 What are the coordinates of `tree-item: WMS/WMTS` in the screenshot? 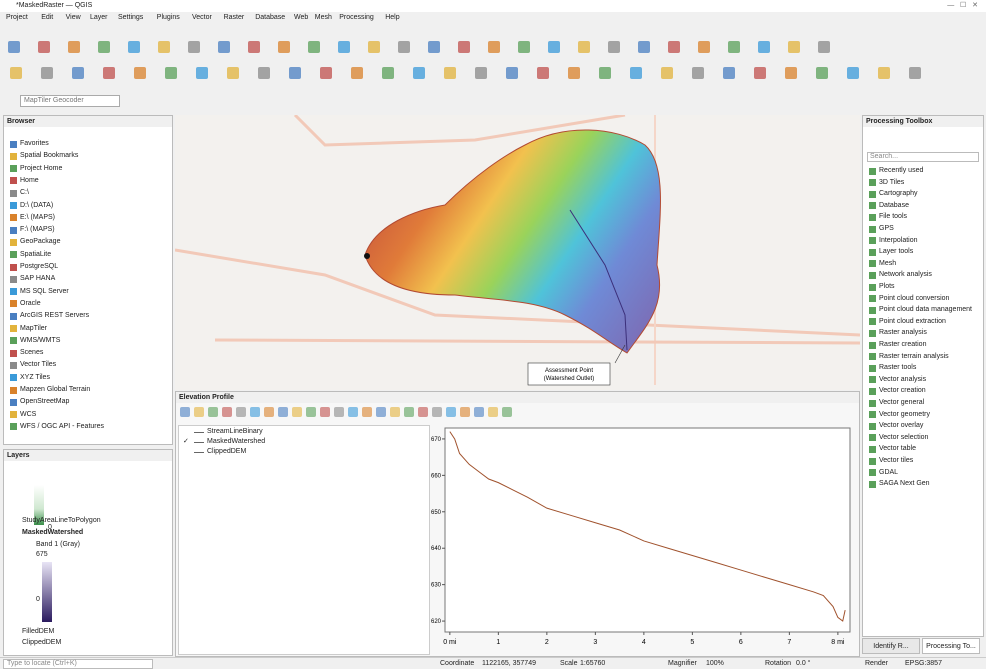 It's located at (35, 341).